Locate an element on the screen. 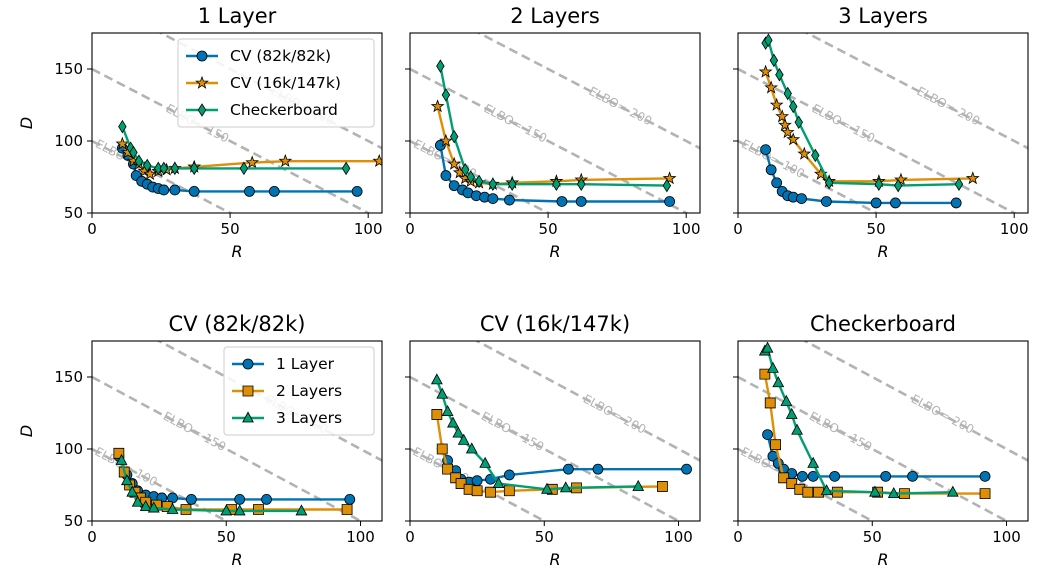 This screenshot has width=1039, height=585. legend: 1 Layer 2 Layers 3 Layers is located at coordinates (299, 391).